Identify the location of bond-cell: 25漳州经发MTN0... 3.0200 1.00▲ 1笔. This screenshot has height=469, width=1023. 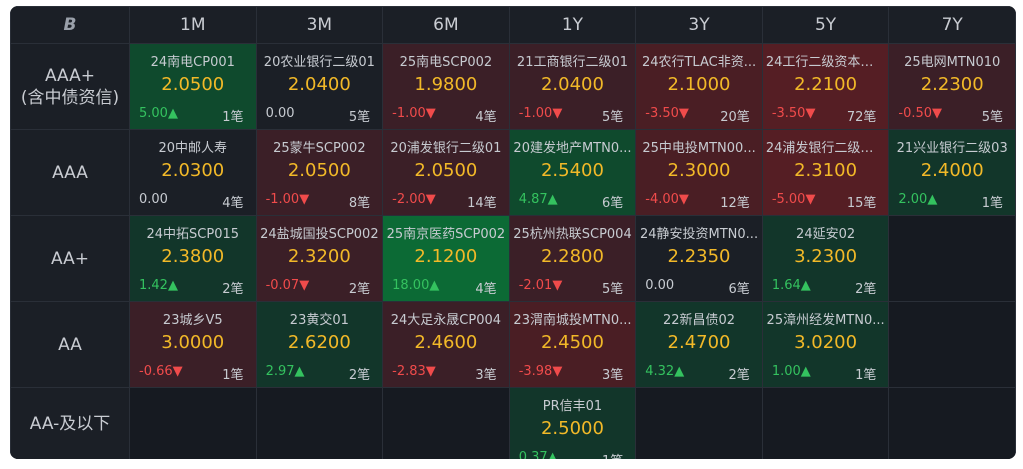
(825, 344).